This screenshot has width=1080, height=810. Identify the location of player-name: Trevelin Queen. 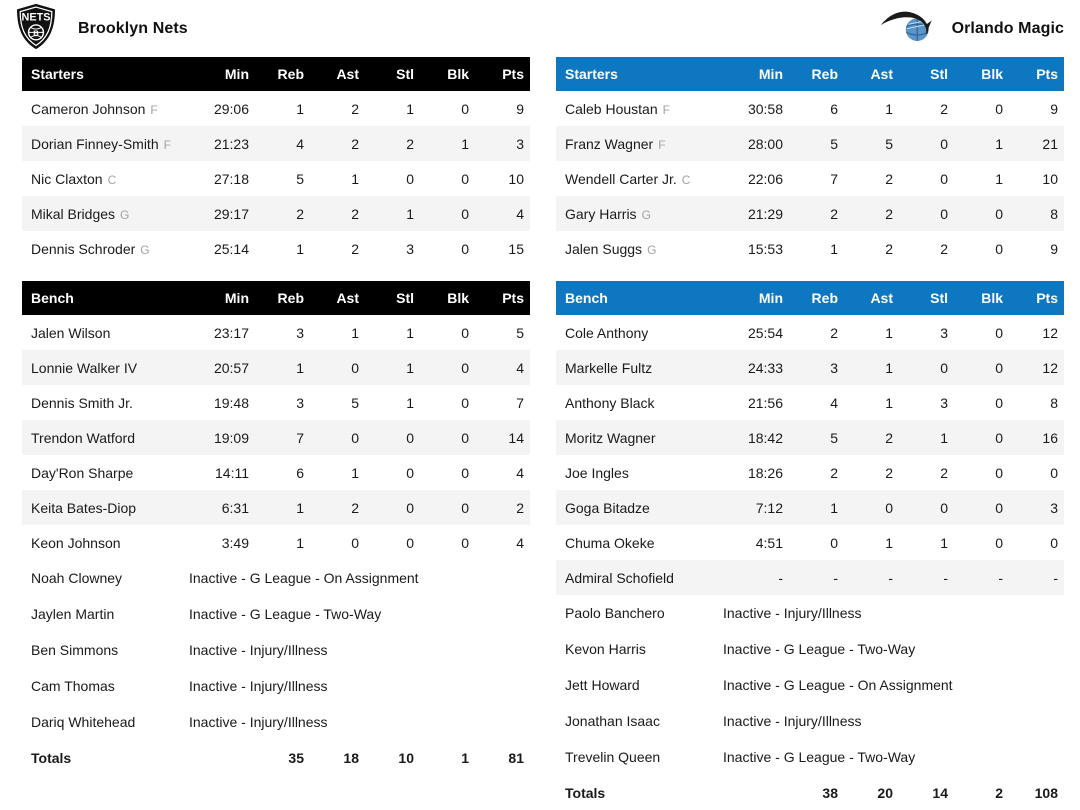
(613, 757).